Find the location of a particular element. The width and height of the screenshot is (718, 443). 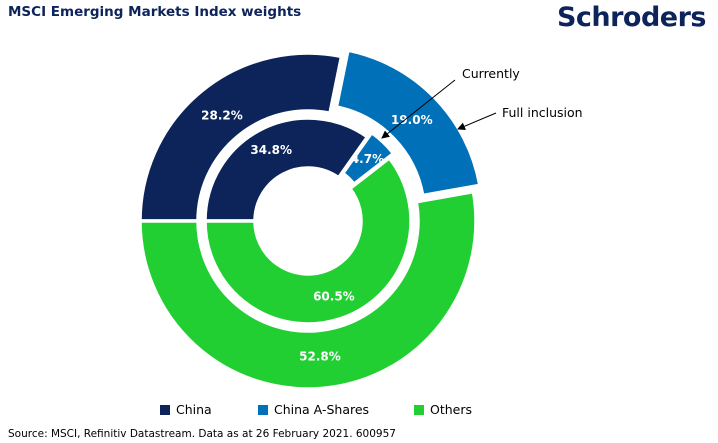

legend-label: China is located at coordinates (194, 409).